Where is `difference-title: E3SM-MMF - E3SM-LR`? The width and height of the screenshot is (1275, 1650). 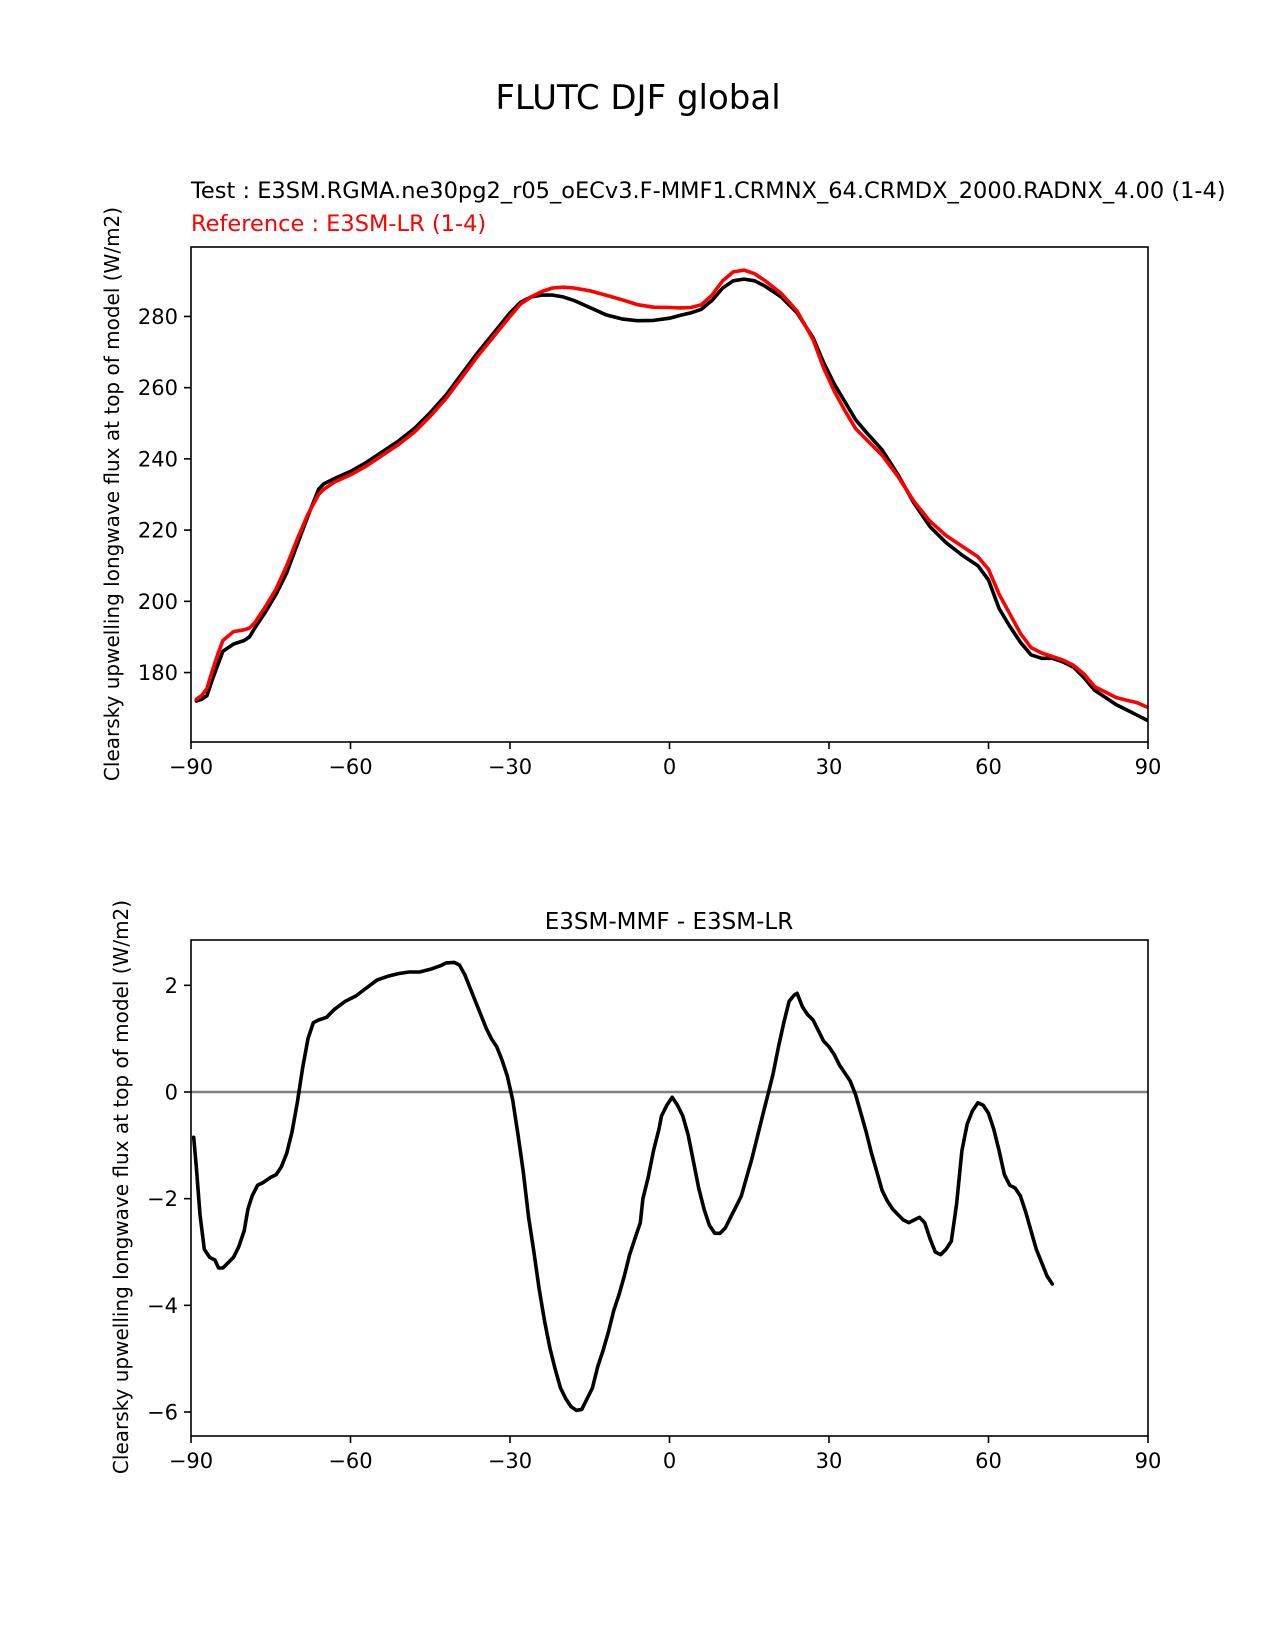 difference-title: E3SM-MMF - E3SM-LR is located at coordinates (669, 922).